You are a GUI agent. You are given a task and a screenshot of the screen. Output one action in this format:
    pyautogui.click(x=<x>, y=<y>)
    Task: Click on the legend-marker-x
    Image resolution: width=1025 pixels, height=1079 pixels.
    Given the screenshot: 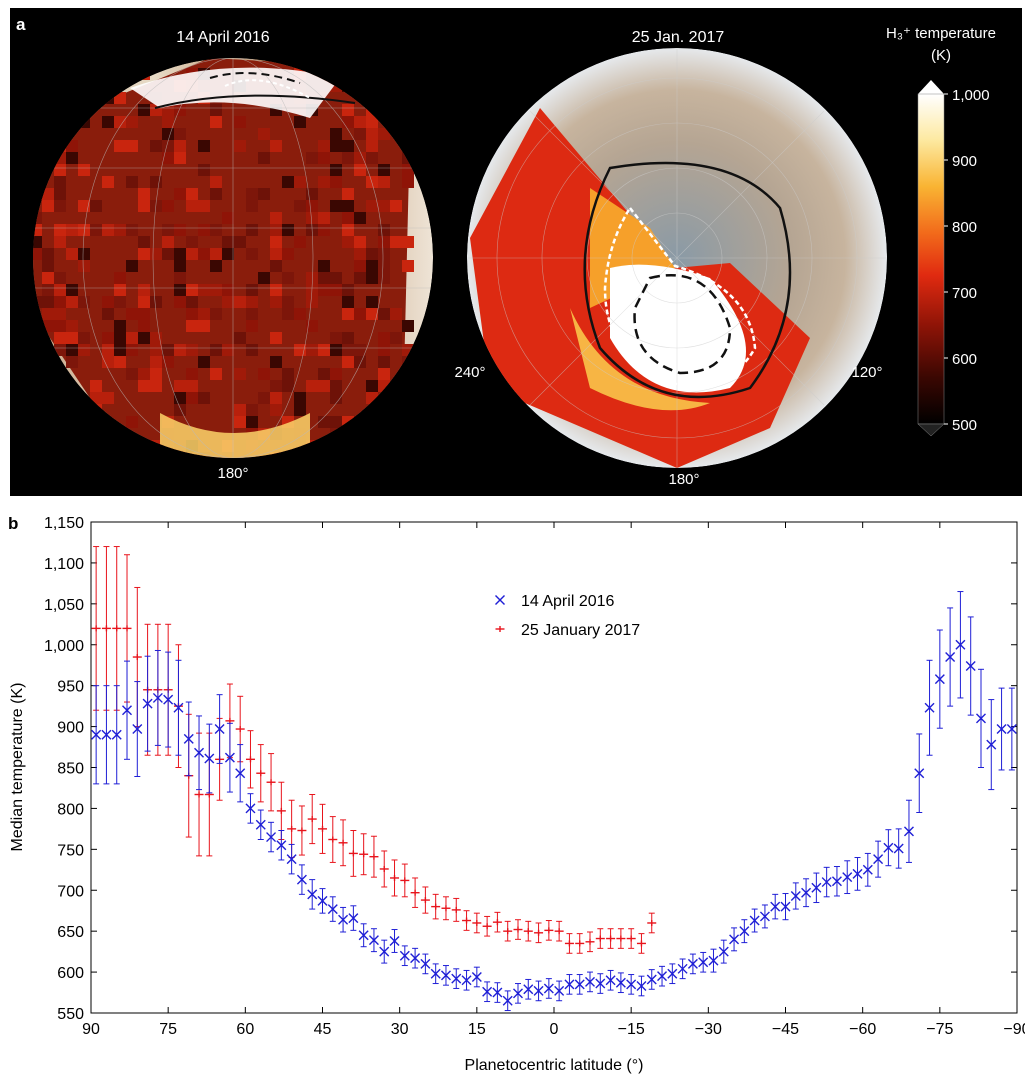 What is the action you would take?
    pyautogui.click(x=500, y=600)
    